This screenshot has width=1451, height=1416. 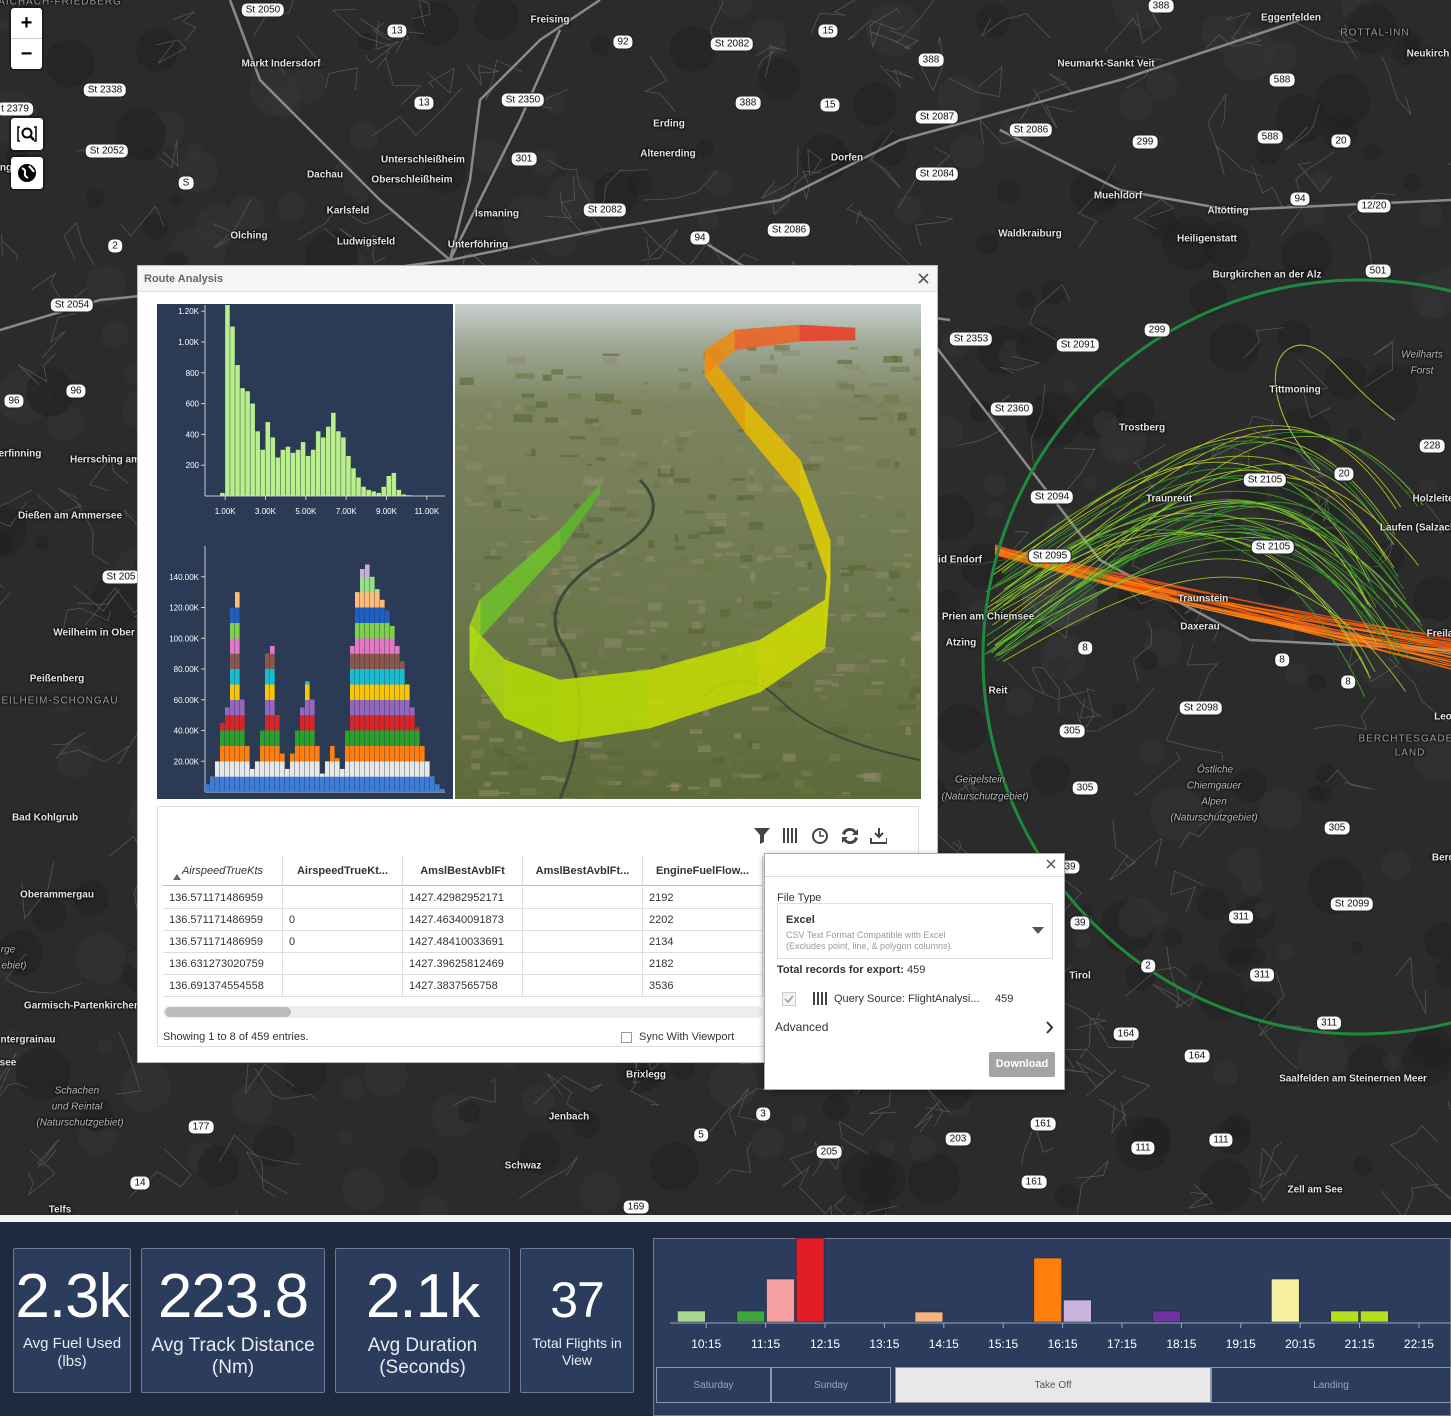 What do you see at coordinates (1051, 864) in the screenshot?
I see `dialog-close` at bounding box center [1051, 864].